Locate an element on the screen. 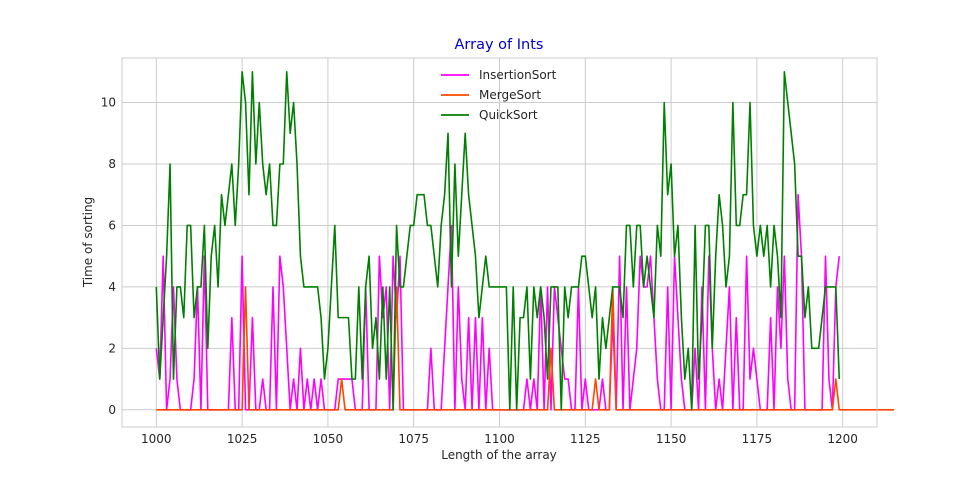 This screenshot has width=974, height=480. x-tick-label: 1125 is located at coordinates (585, 439).